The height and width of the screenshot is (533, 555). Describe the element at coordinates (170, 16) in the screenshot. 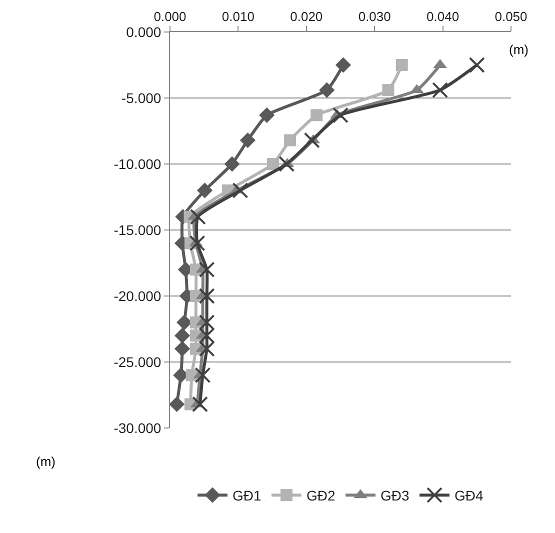

I see `x-tick-label: 0.000` at that location.